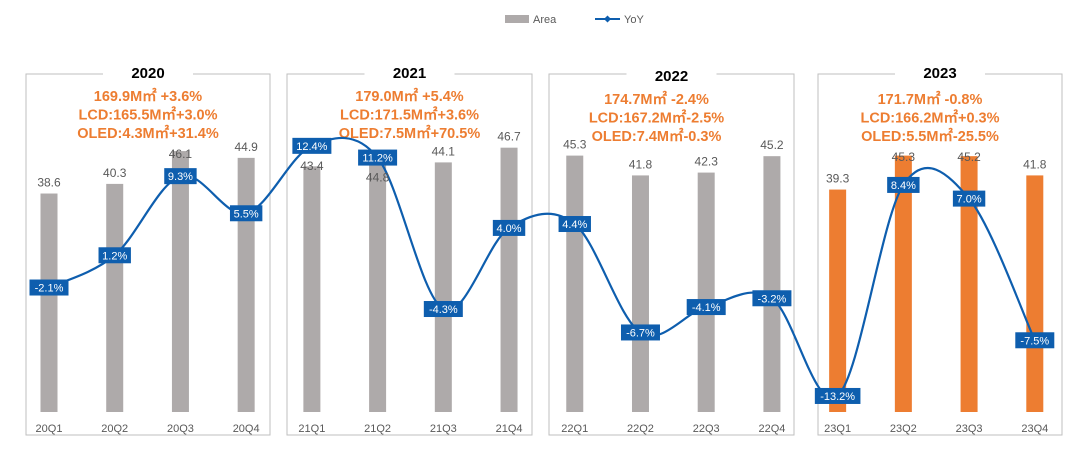 The height and width of the screenshot is (455, 1080). What do you see at coordinates (656, 118) in the screenshot?
I see `year-note: LCD:167.2M㎡-2.5%` at bounding box center [656, 118].